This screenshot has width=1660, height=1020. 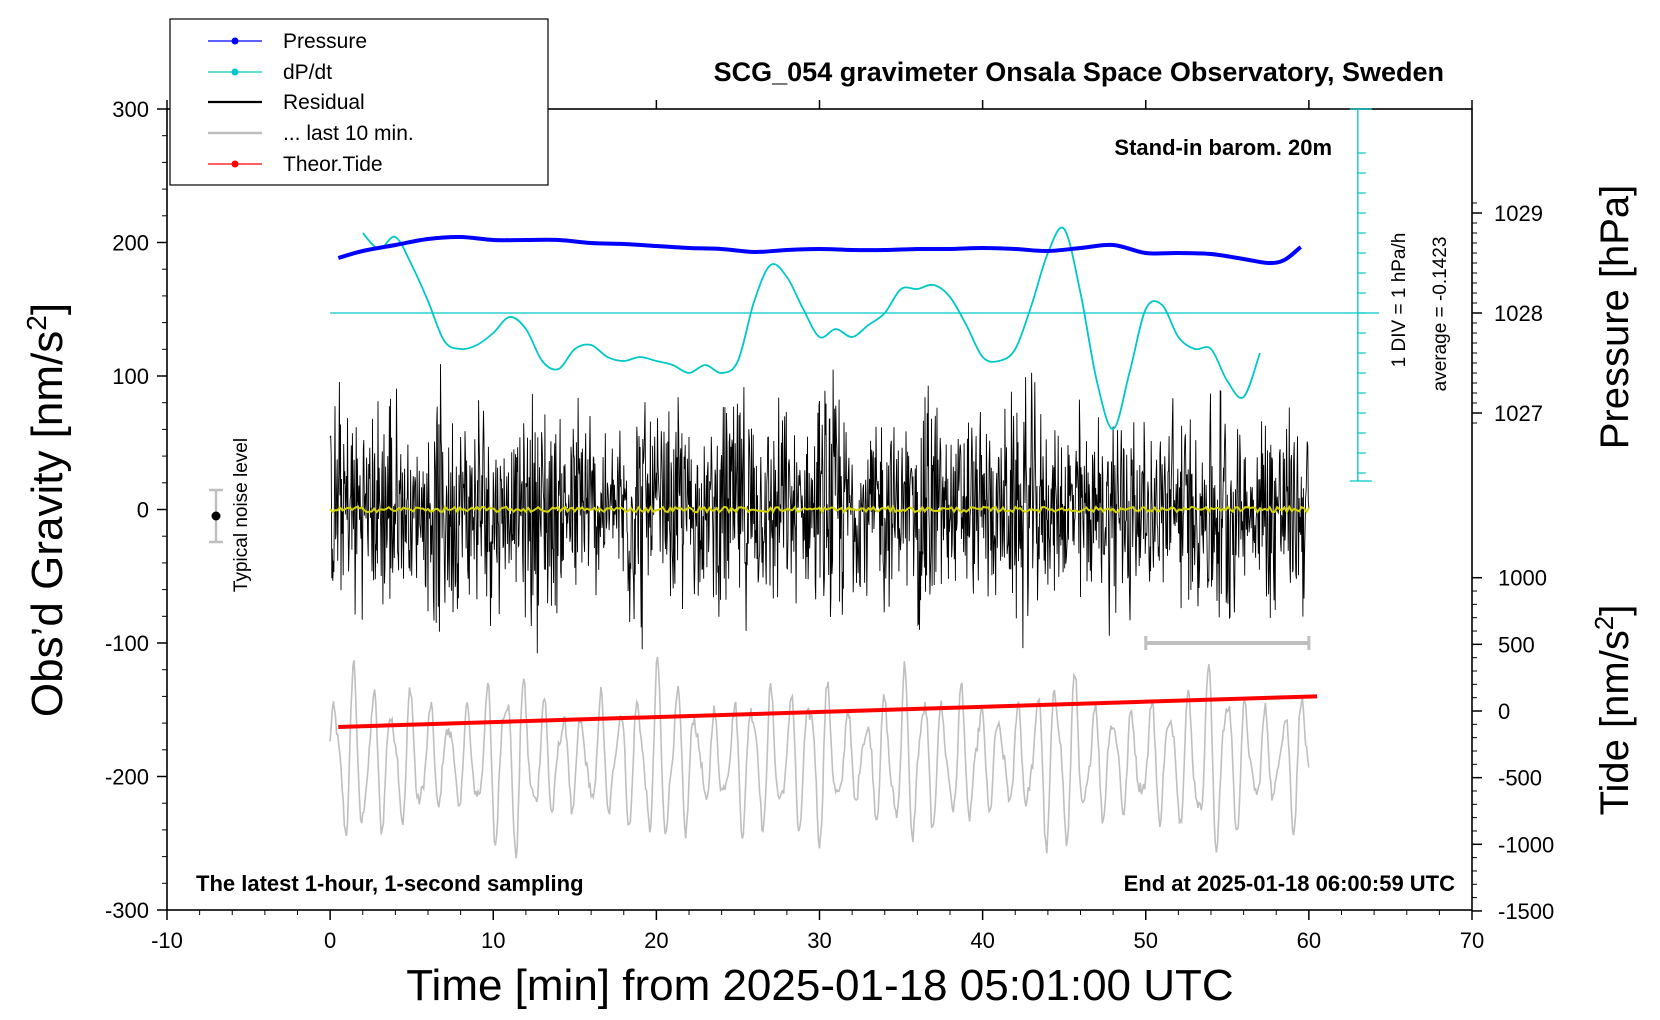 I want to click on legend-item-last10: ... last 10 min., so click(x=311, y=133).